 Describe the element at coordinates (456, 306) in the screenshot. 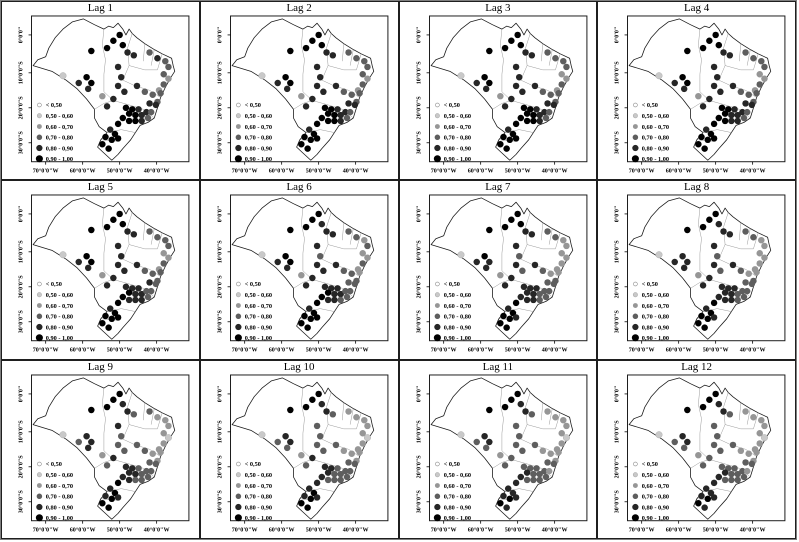

I see `legend-label: 0,60 - 0,70` at that location.